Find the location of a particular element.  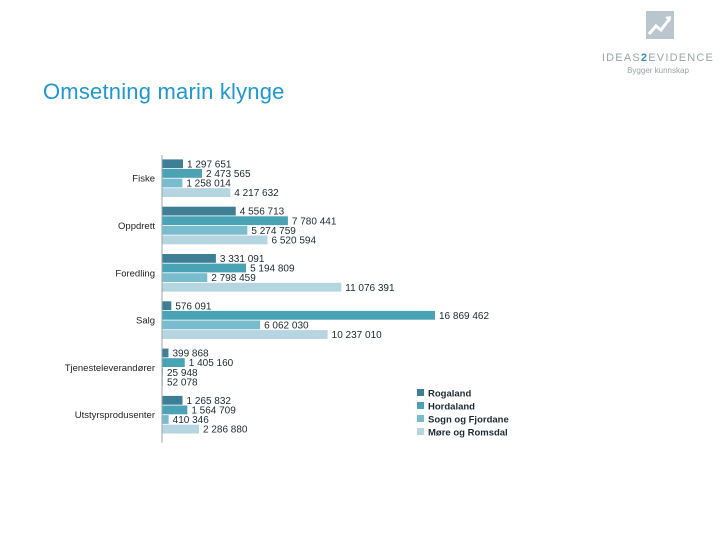

data-label: 4 556 713 is located at coordinates (262, 212).